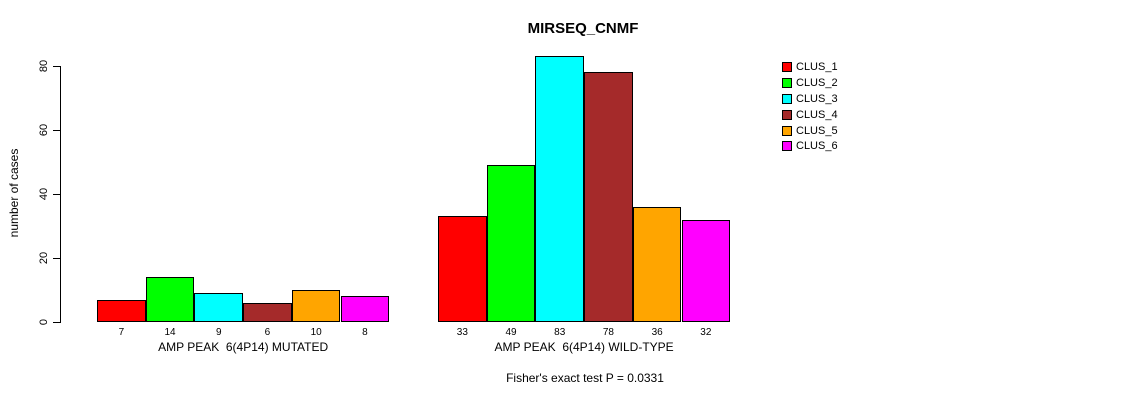 This screenshot has height=400, width=1140. Describe the element at coordinates (706, 332) in the screenshot. I see `bar-value-label: 32` at that location.